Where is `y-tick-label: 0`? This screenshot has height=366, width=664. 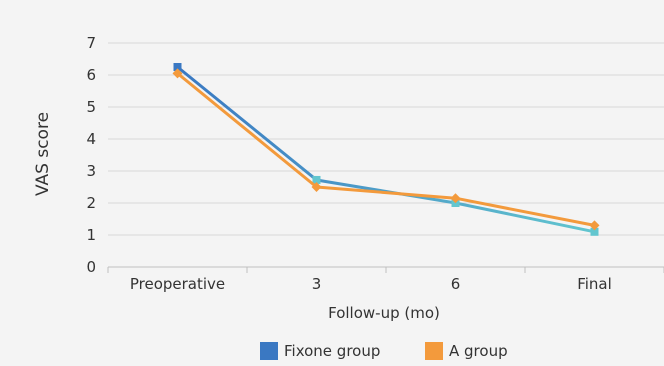
y-tick-label: 0 is located at coordinates (91, 267).